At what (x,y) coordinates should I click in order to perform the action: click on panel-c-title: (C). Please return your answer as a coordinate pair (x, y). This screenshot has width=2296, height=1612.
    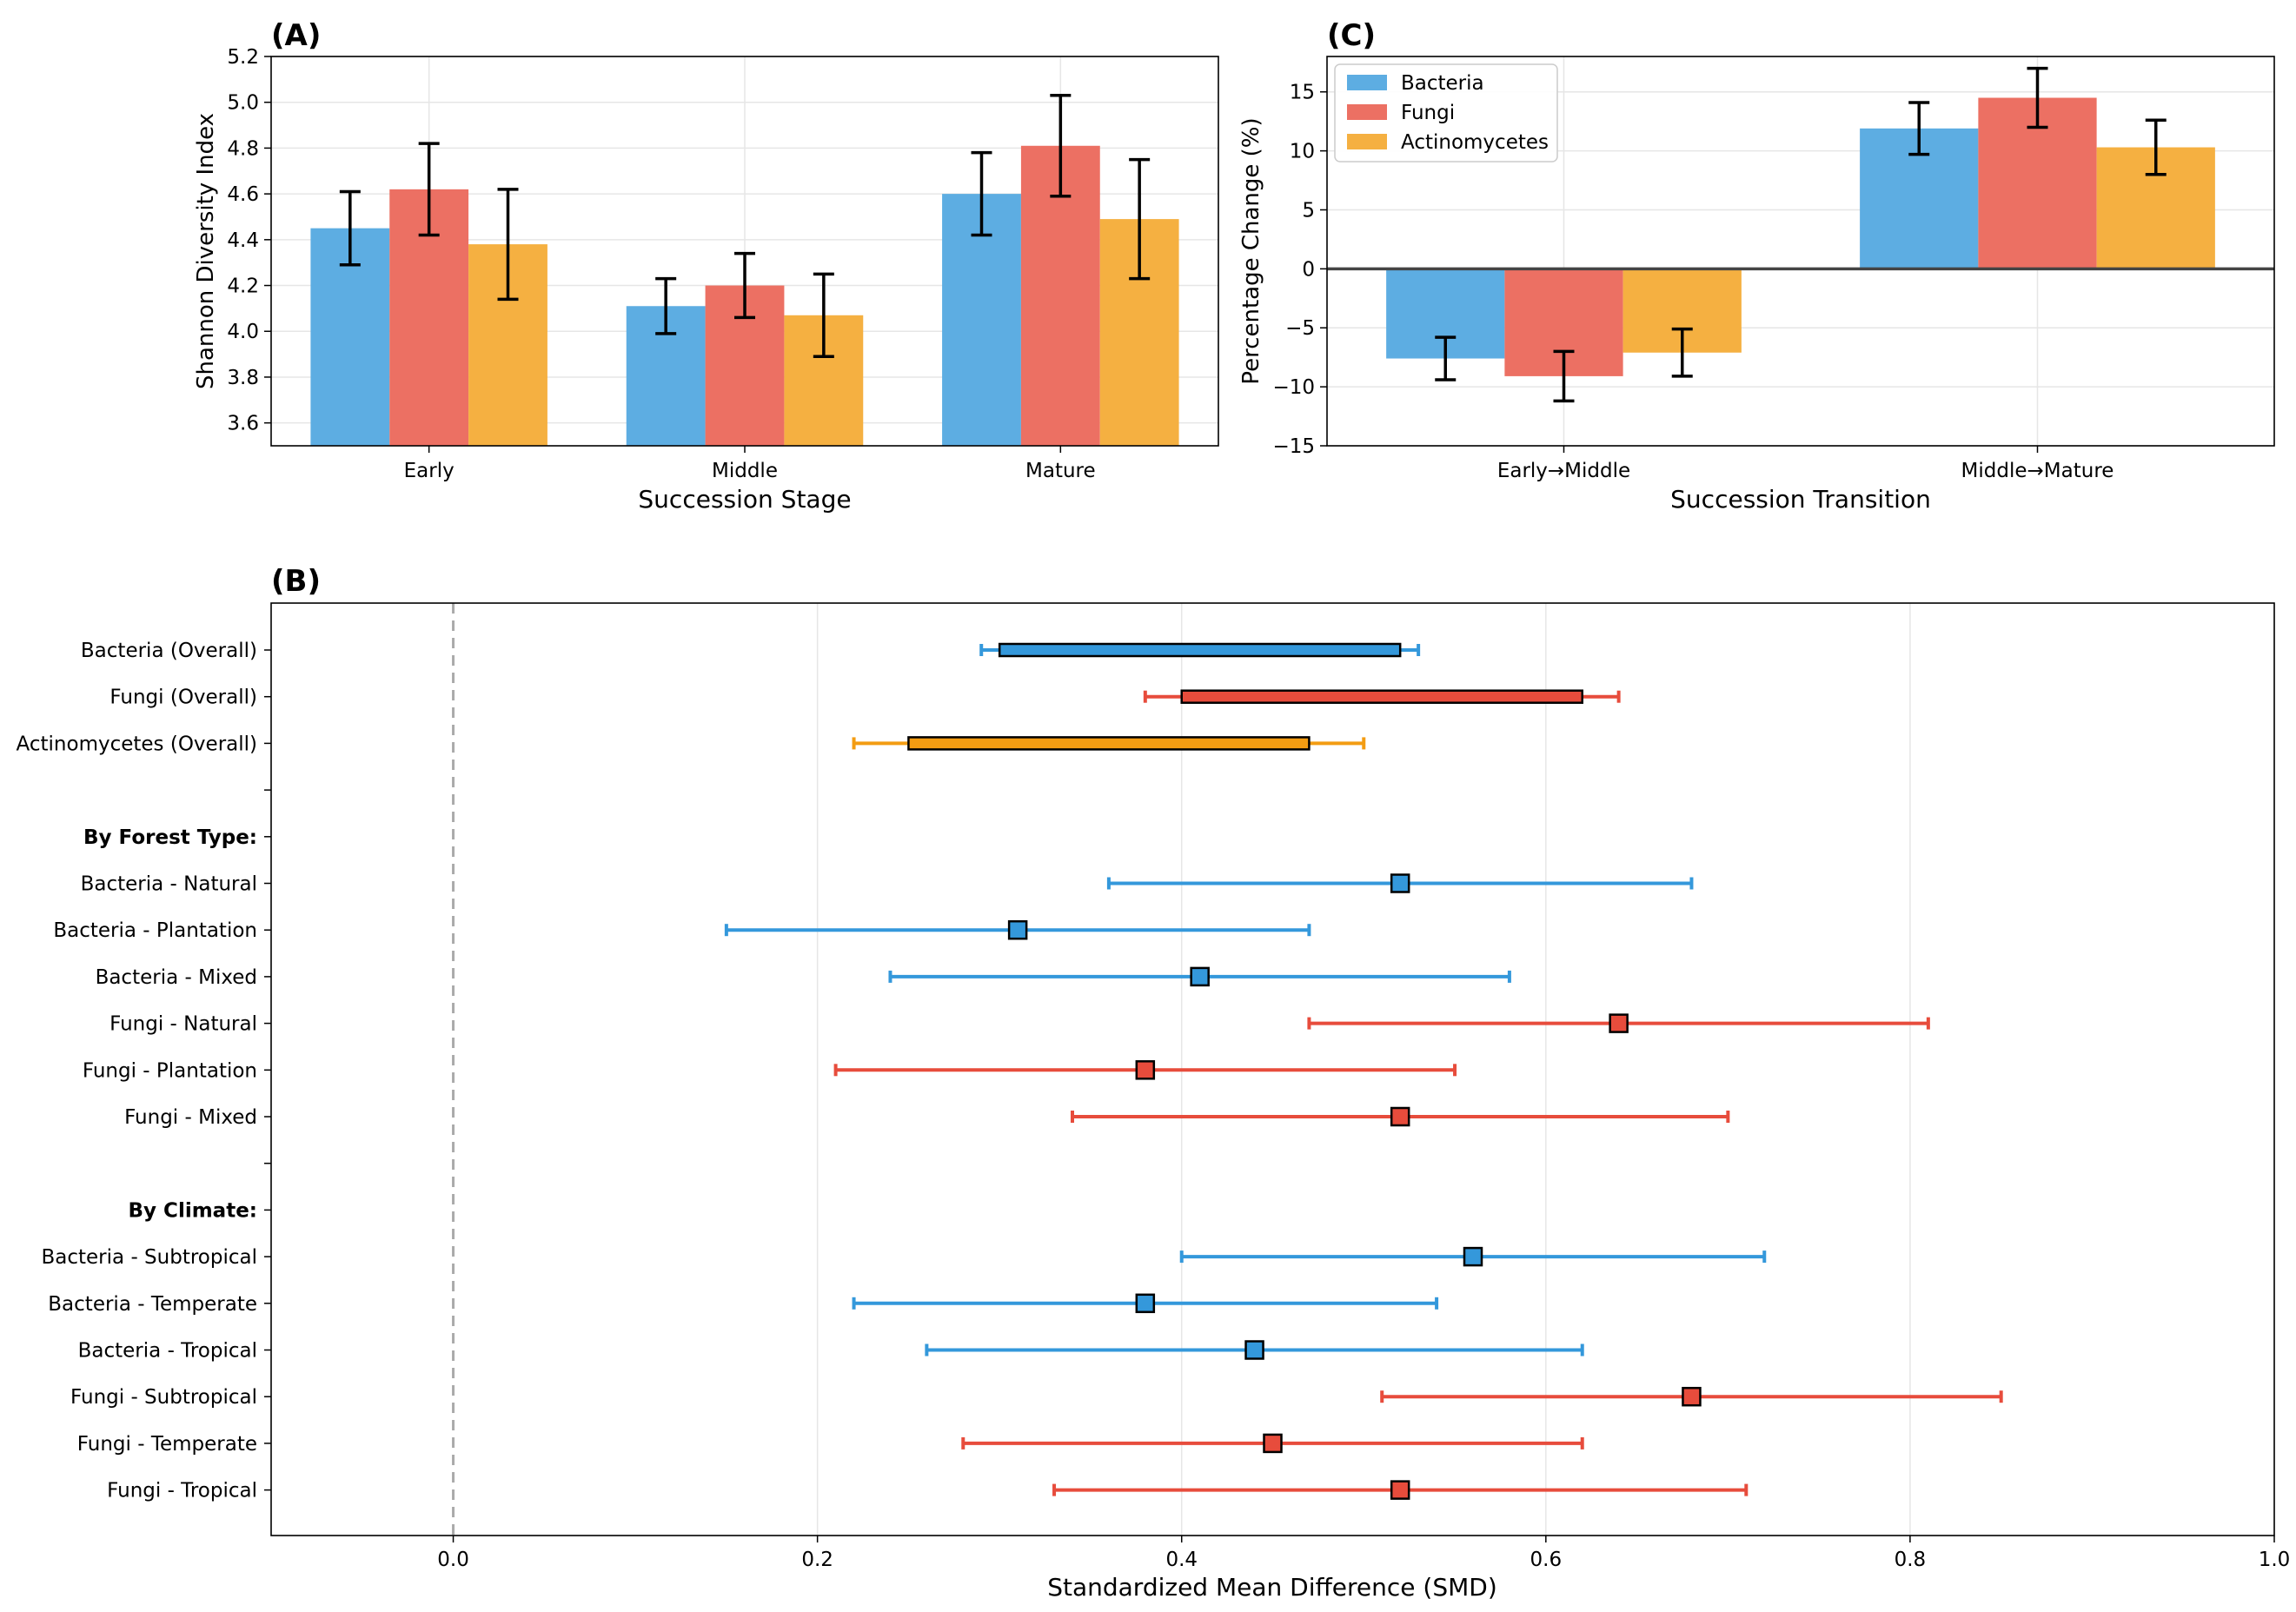
    Looking at the image, I should click on (1352, 35).